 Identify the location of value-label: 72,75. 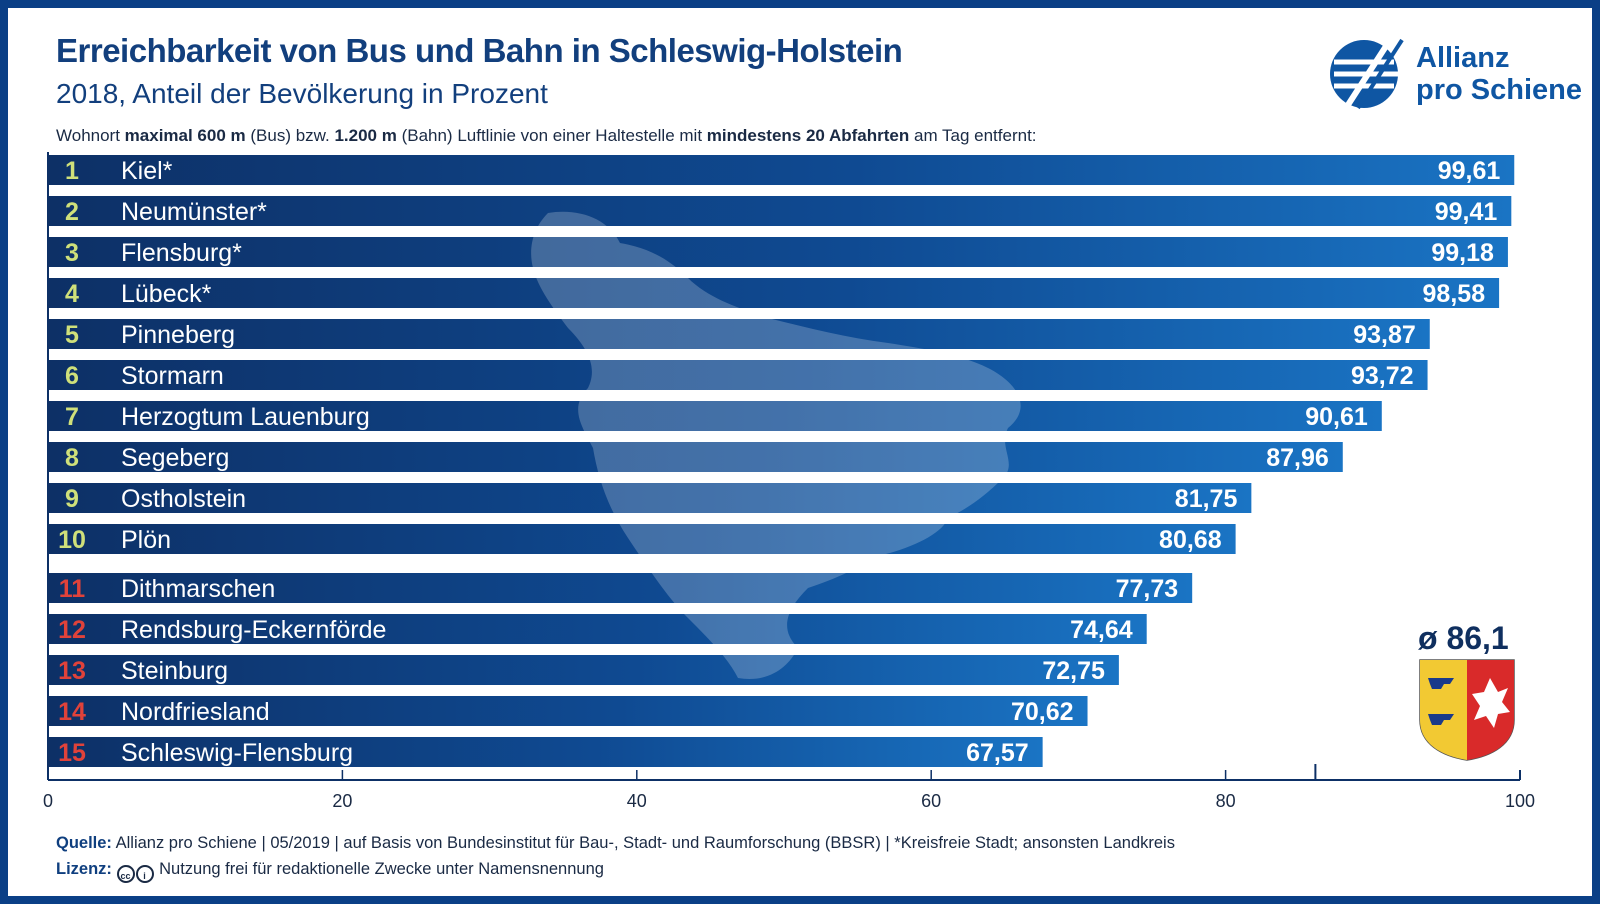
(1073, 671).